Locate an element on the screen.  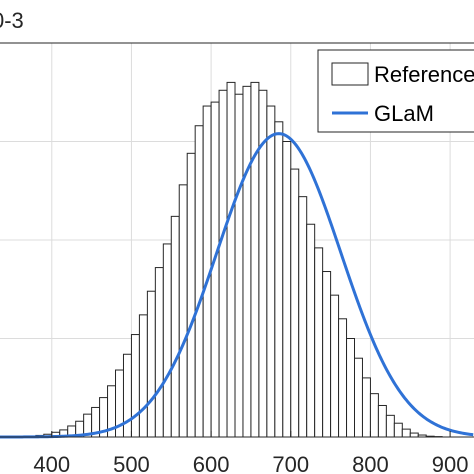
x-tick-label: 500 is located at coordinates (131, 463).